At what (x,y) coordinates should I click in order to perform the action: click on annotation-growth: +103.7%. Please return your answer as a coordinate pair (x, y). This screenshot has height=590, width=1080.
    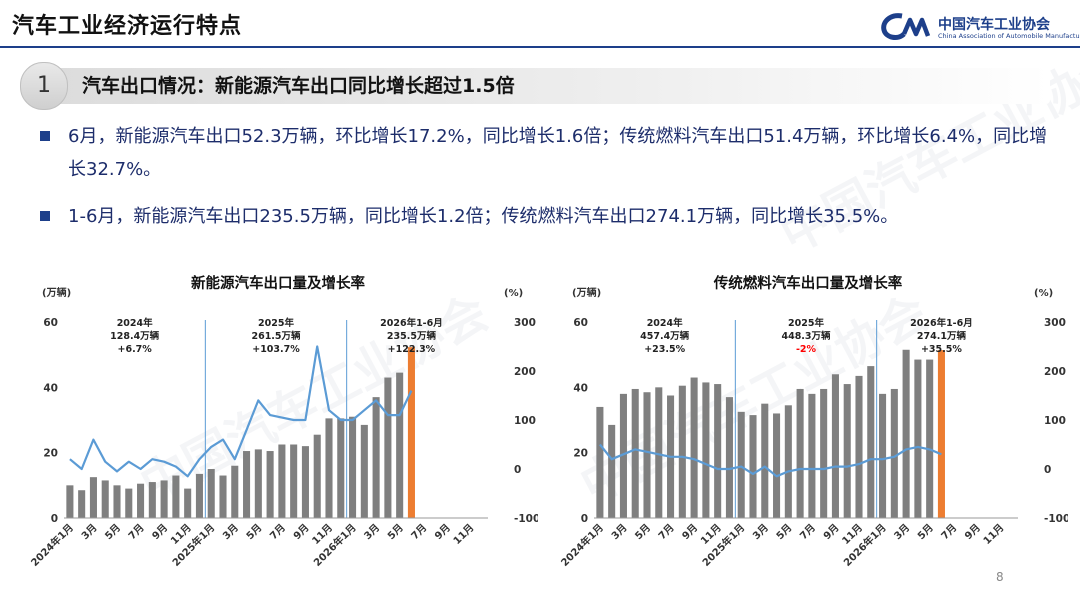
    Looking at the image, I should click on (276, 349).